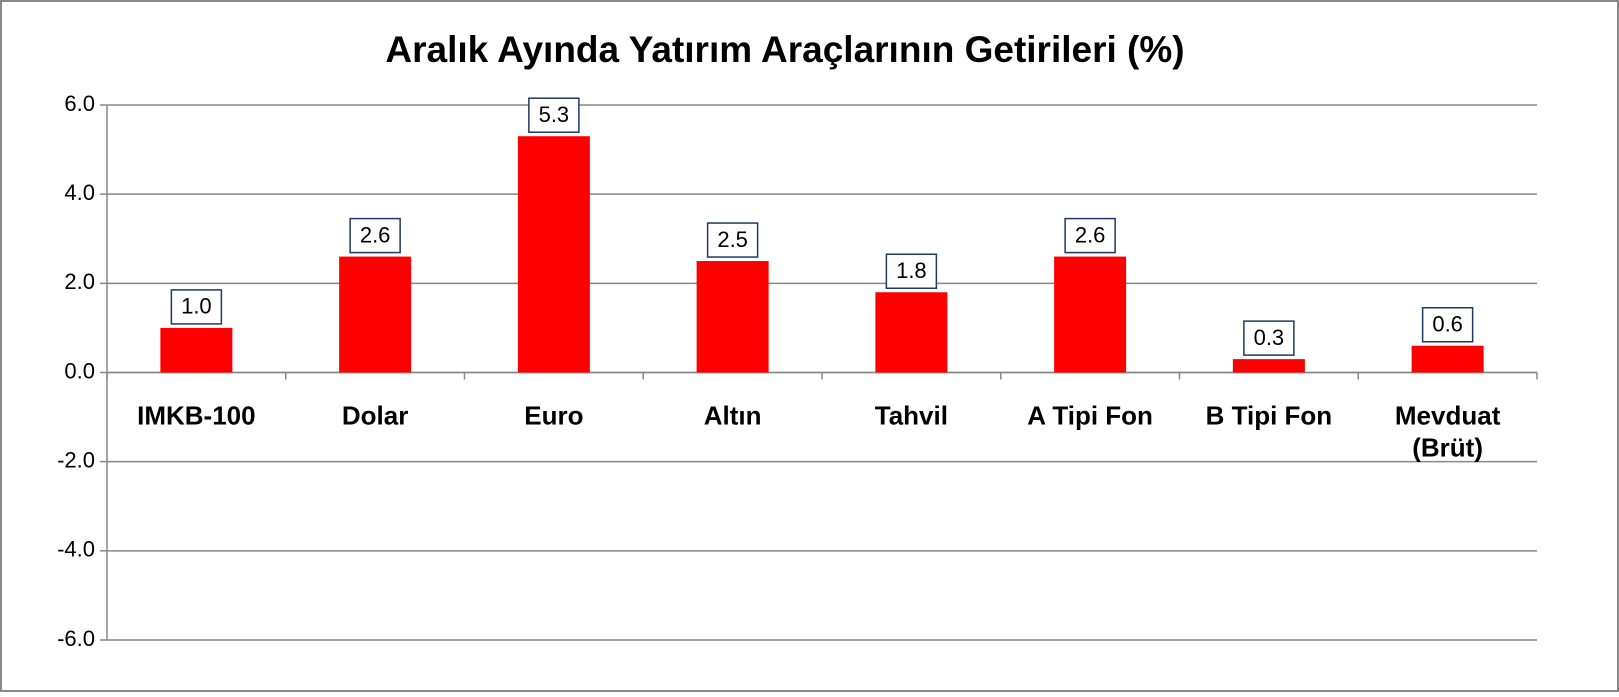  I want to click on x-tick-label: Altın, so click(733, 415).